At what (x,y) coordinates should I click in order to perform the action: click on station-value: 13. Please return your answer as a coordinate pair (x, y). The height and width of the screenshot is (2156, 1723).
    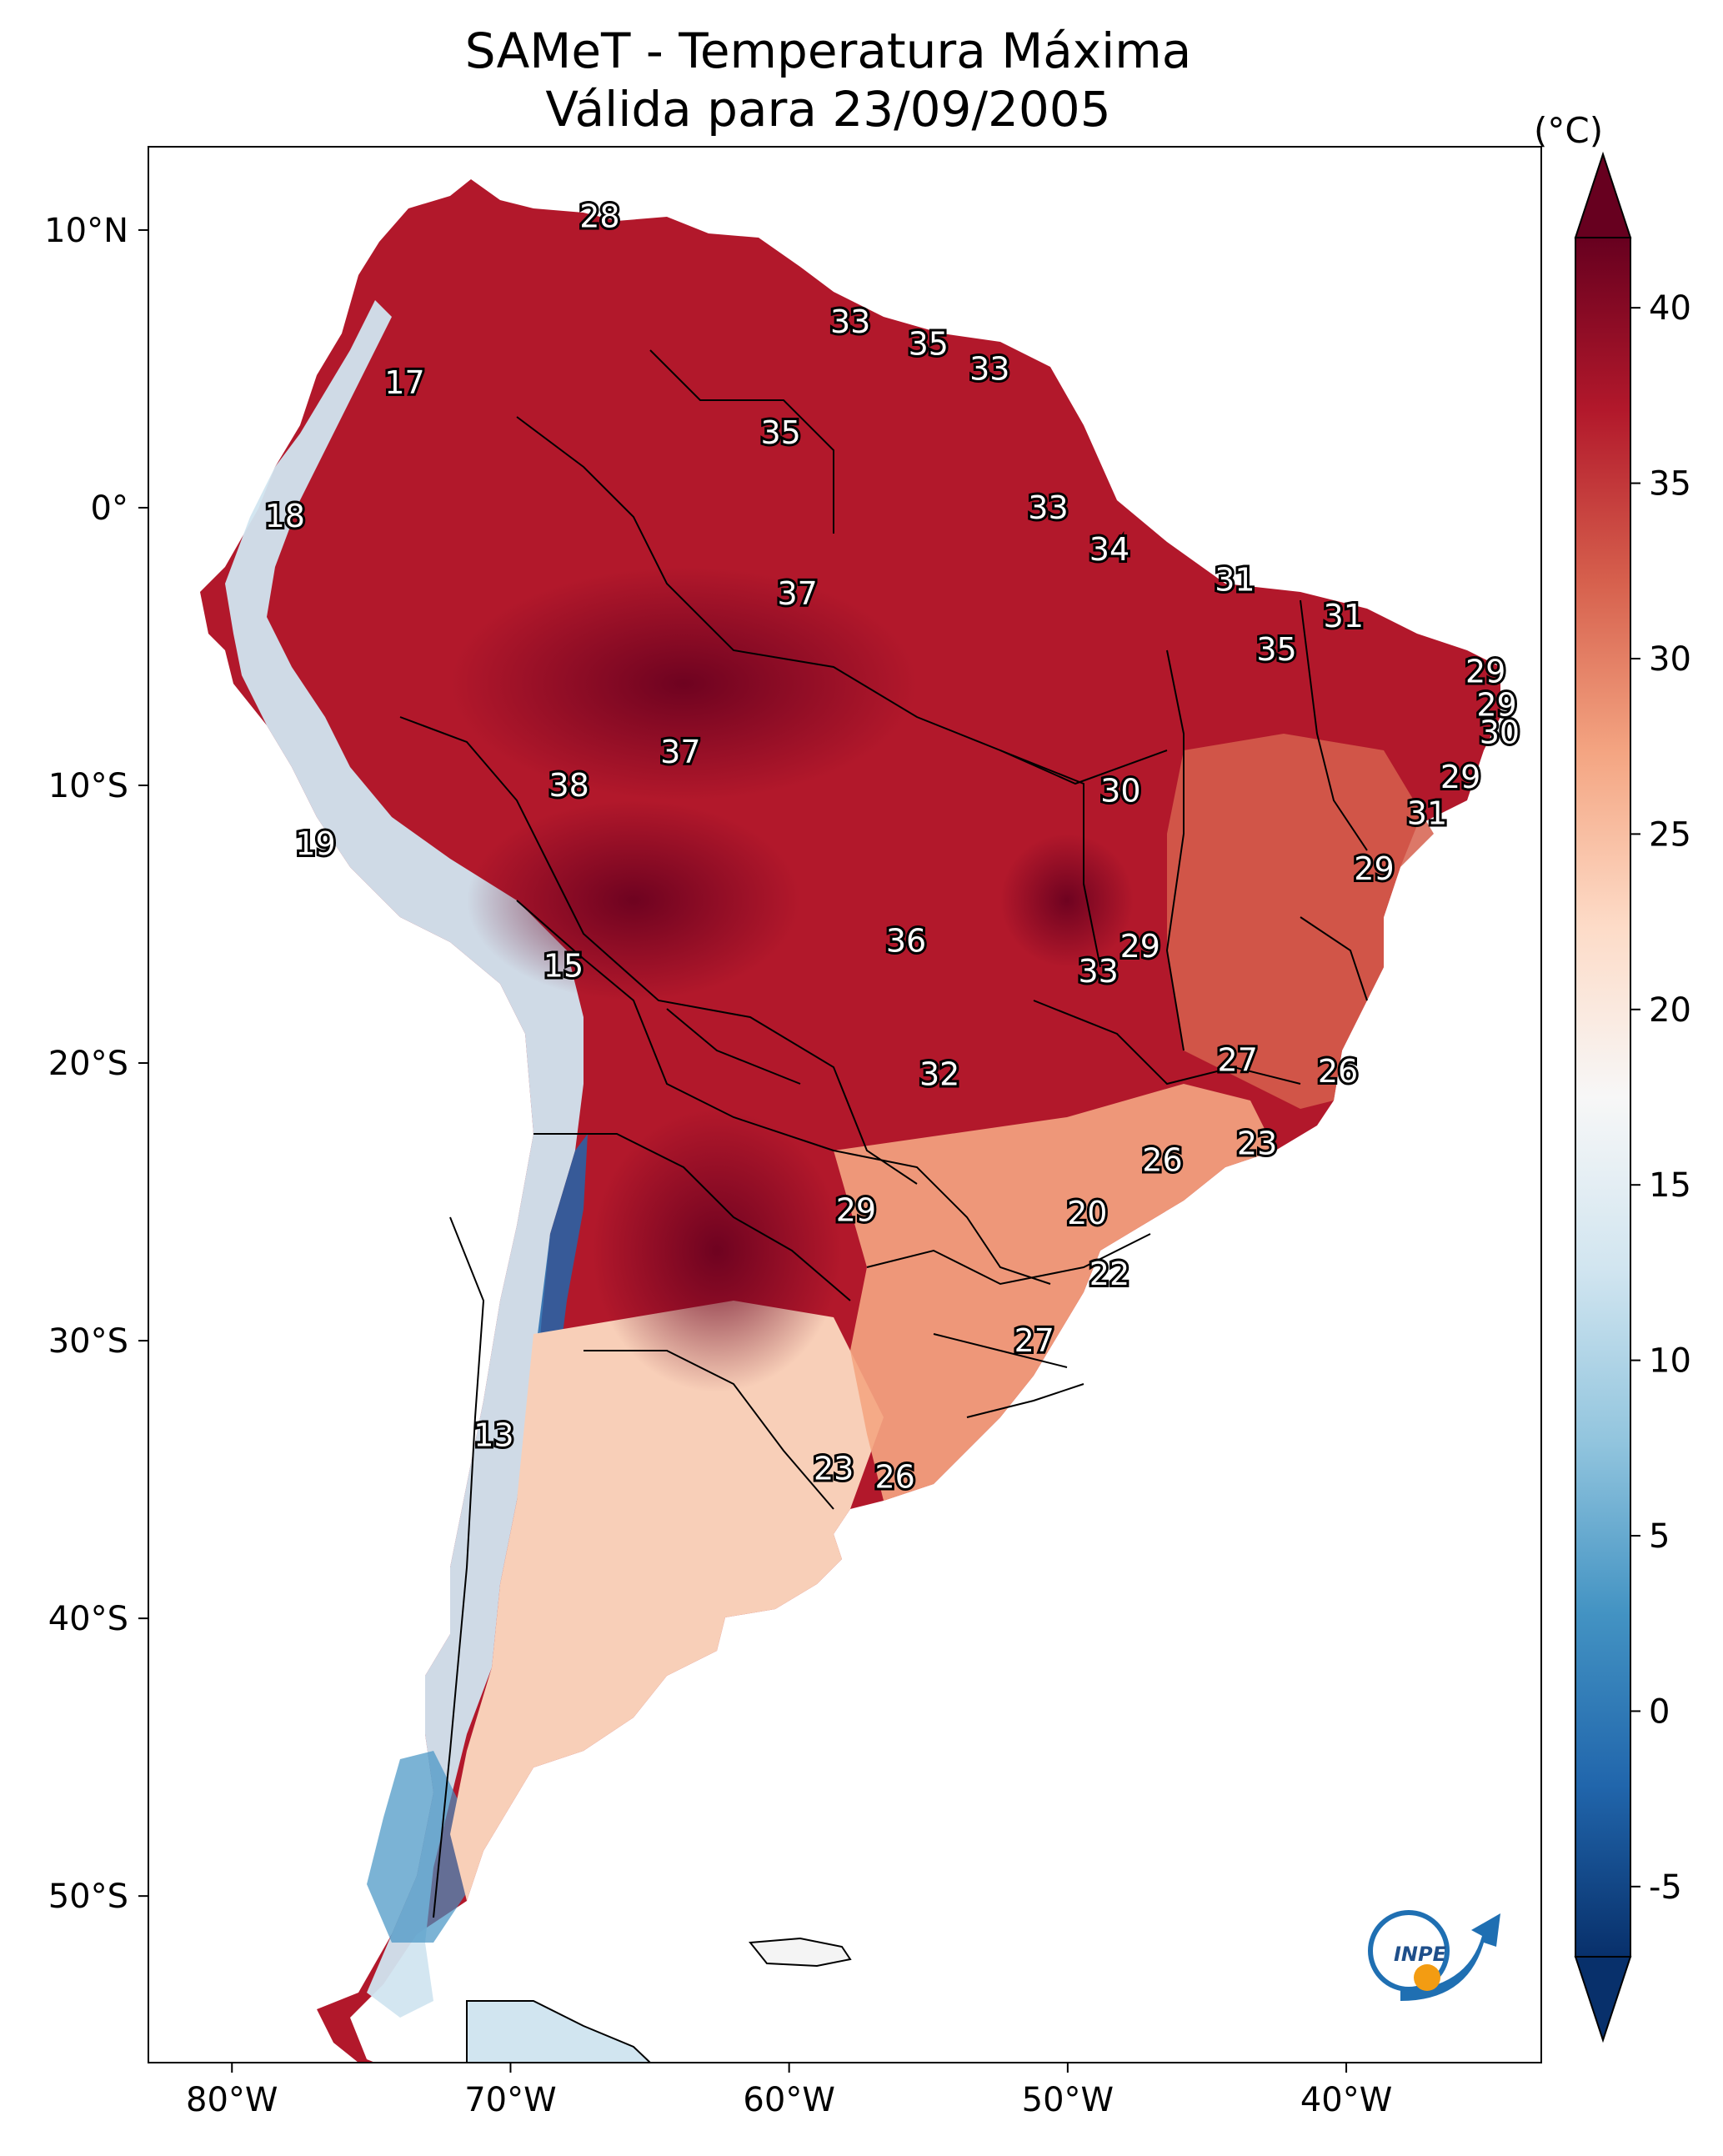
    Looking at the image, I should click on (493, 1434).